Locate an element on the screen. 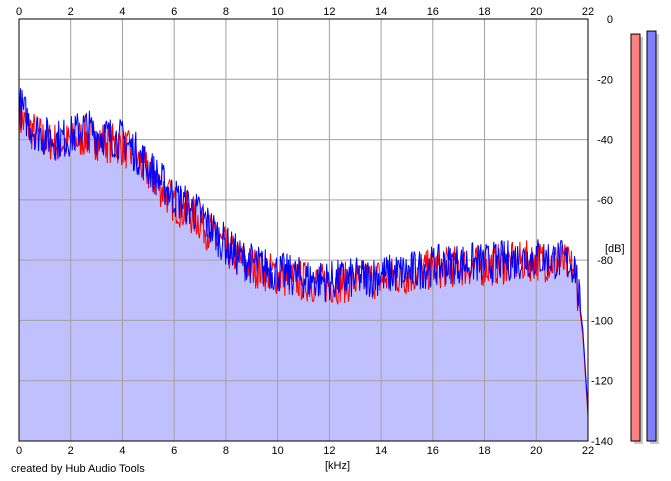 The width and height of the screenshot is (671, 481). y-tick-label: -60 is located at coordinates (605, 201).